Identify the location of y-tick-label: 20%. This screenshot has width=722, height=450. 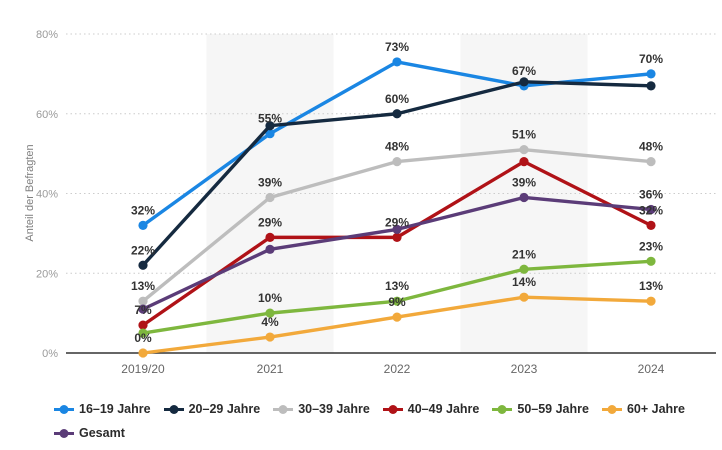
(47, 274).